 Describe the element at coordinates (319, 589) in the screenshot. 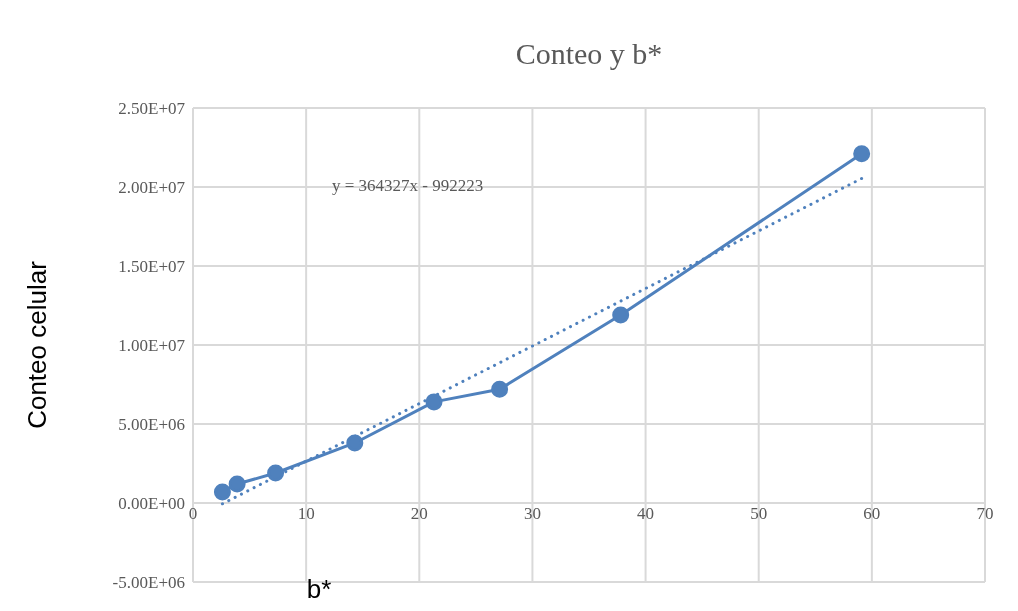

I see `x-axis-title: b*` at that location.